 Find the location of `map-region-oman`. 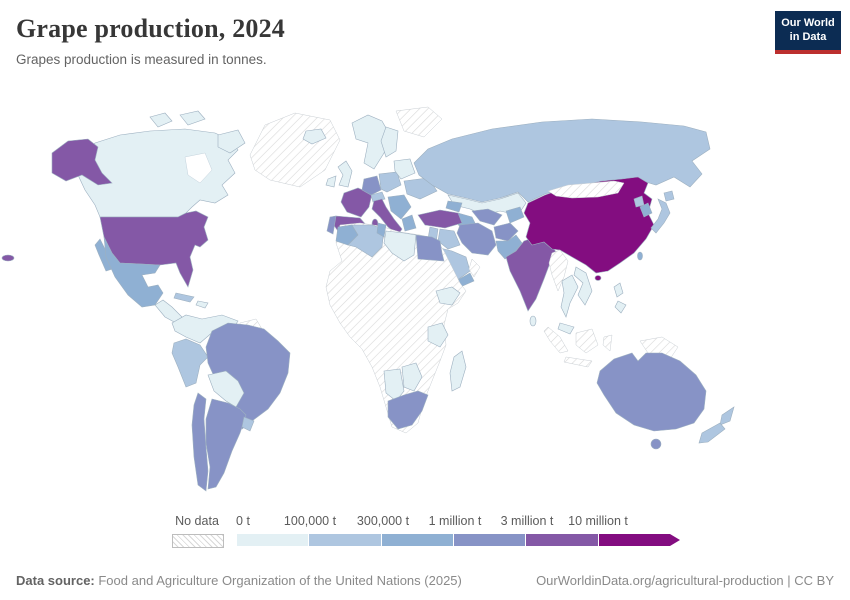

map-region-oman is located at coordinates (474, 268).